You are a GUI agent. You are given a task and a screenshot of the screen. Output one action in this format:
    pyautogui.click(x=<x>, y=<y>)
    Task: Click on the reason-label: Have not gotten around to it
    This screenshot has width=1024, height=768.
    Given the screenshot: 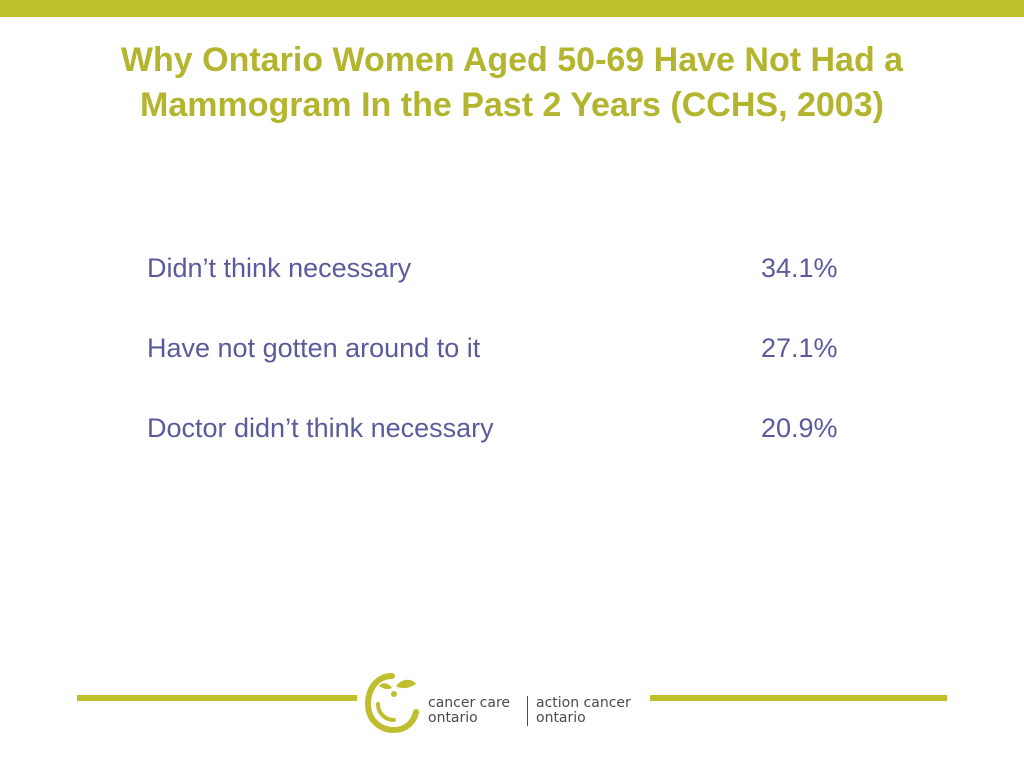 What is the action you would take?
    pyautogui.click(x=314, y=348)
    